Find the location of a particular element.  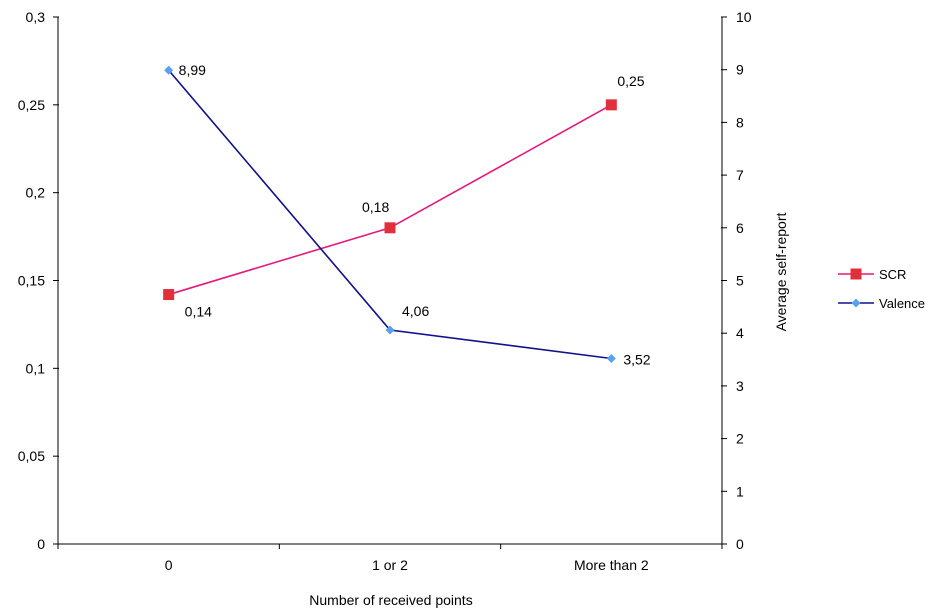

x-tick-label: 1 or 2 is located at coordinates (390, 565).